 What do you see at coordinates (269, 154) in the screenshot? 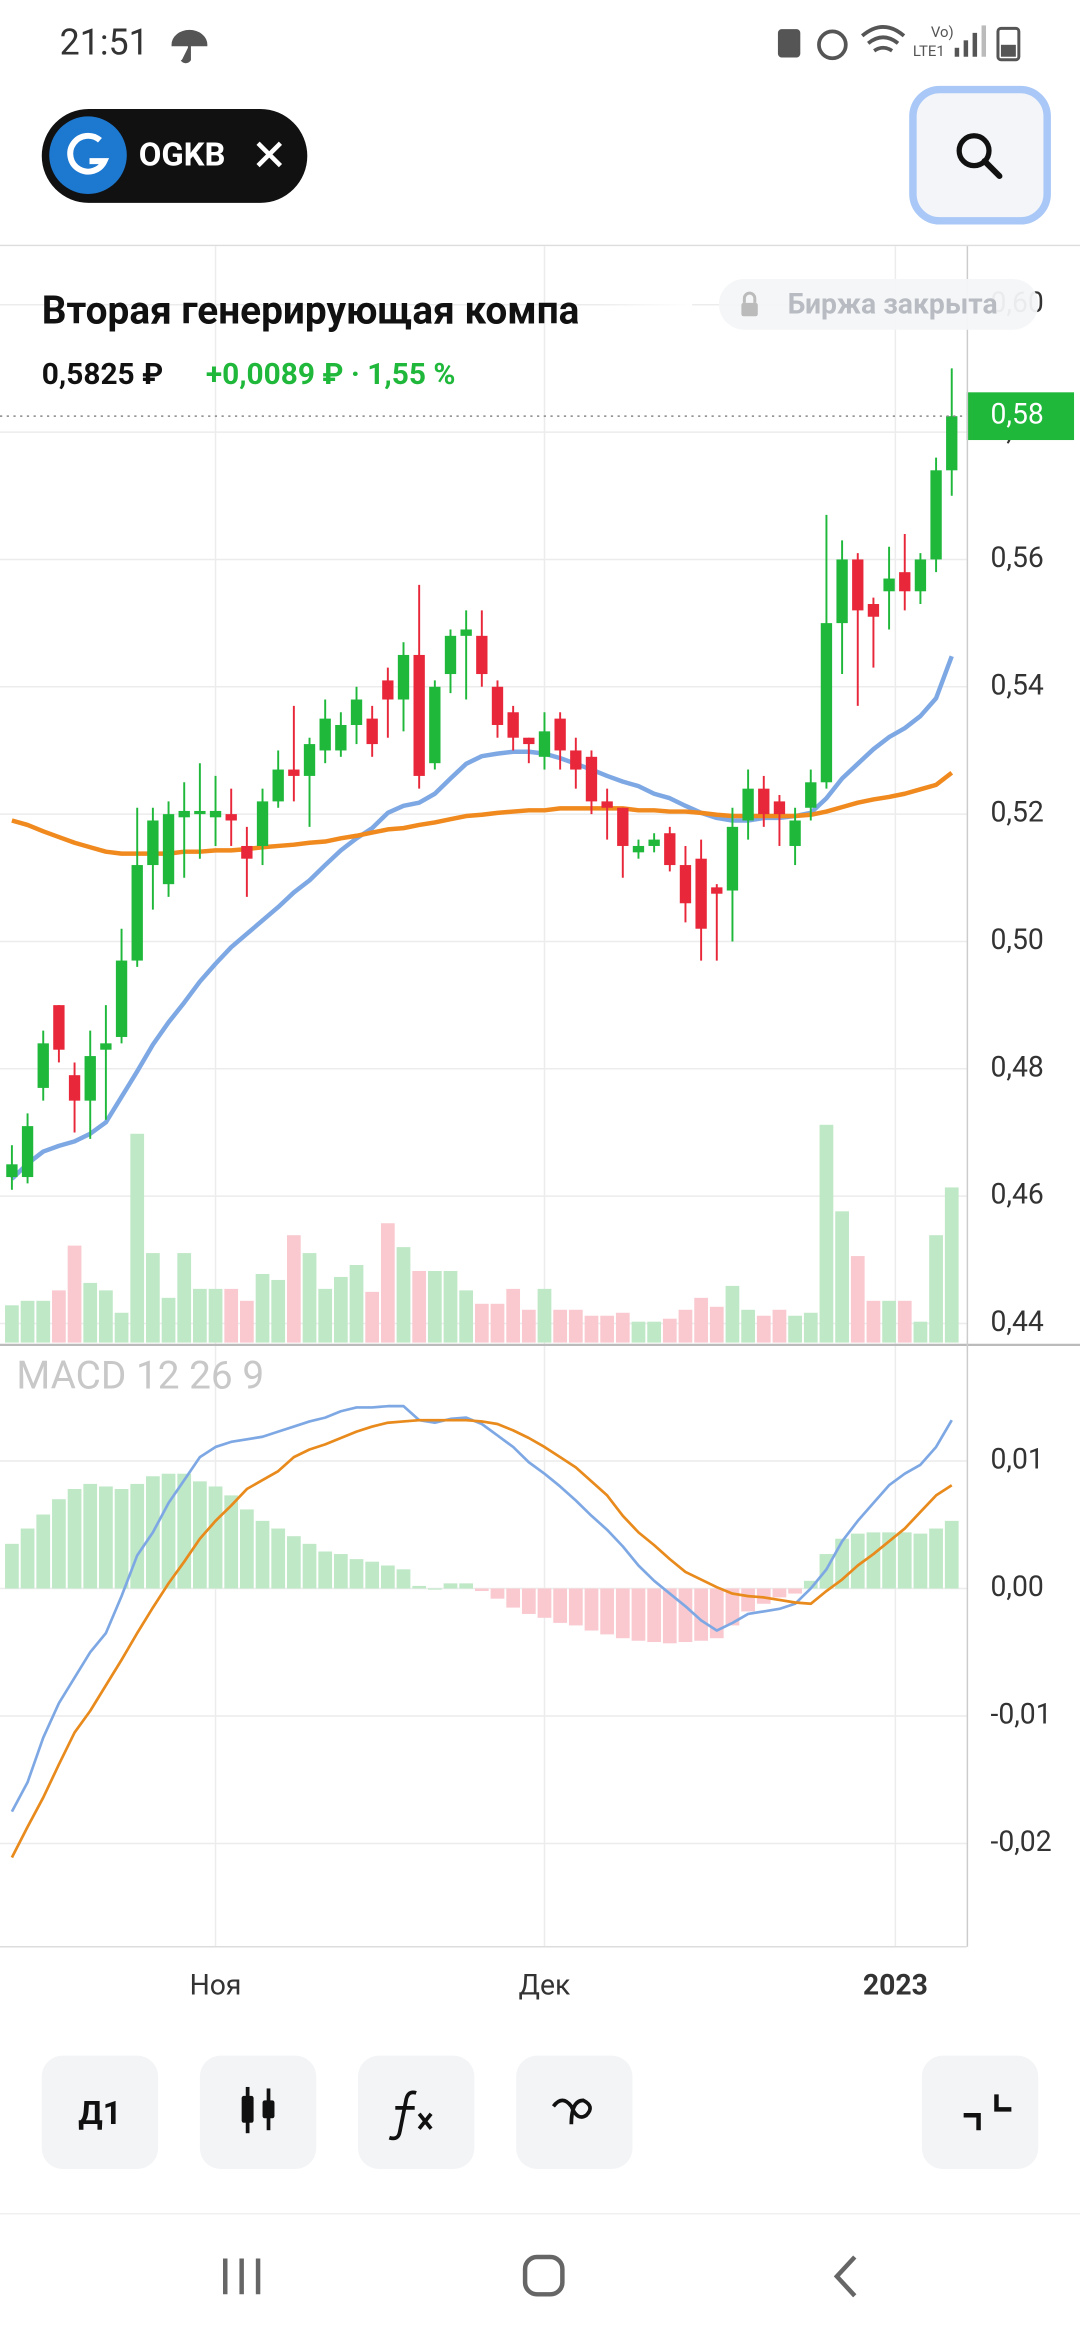
I see `close-icon` at bounding box center [269, 154].